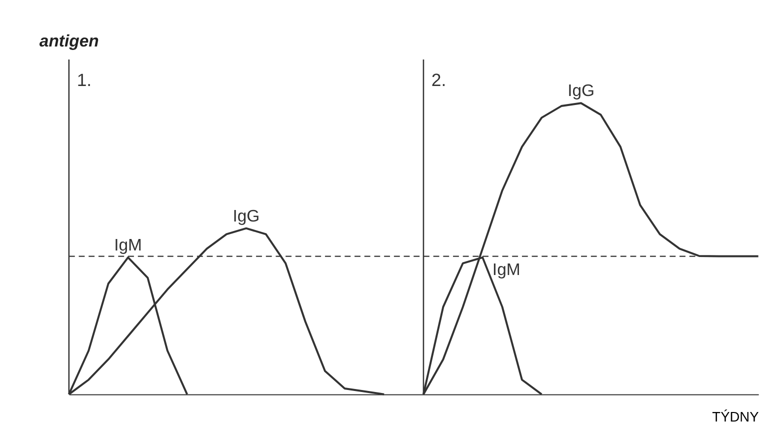 The height and width of the screenshot is (445, 779). What do you see at coordinates (735, 416) in the screenshot?
I see `x-axis-title: TÝDNY` at bounding box center [735, 416].